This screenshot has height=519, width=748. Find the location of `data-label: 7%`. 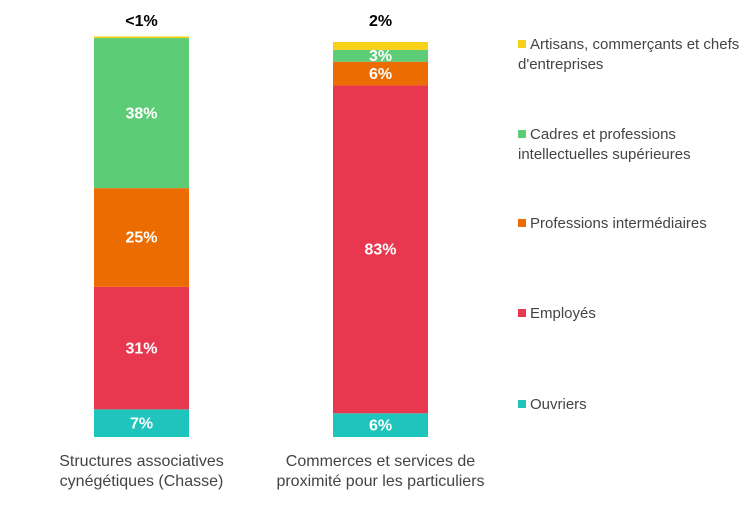

data-label: 7% is located at coordinates (141, 423).